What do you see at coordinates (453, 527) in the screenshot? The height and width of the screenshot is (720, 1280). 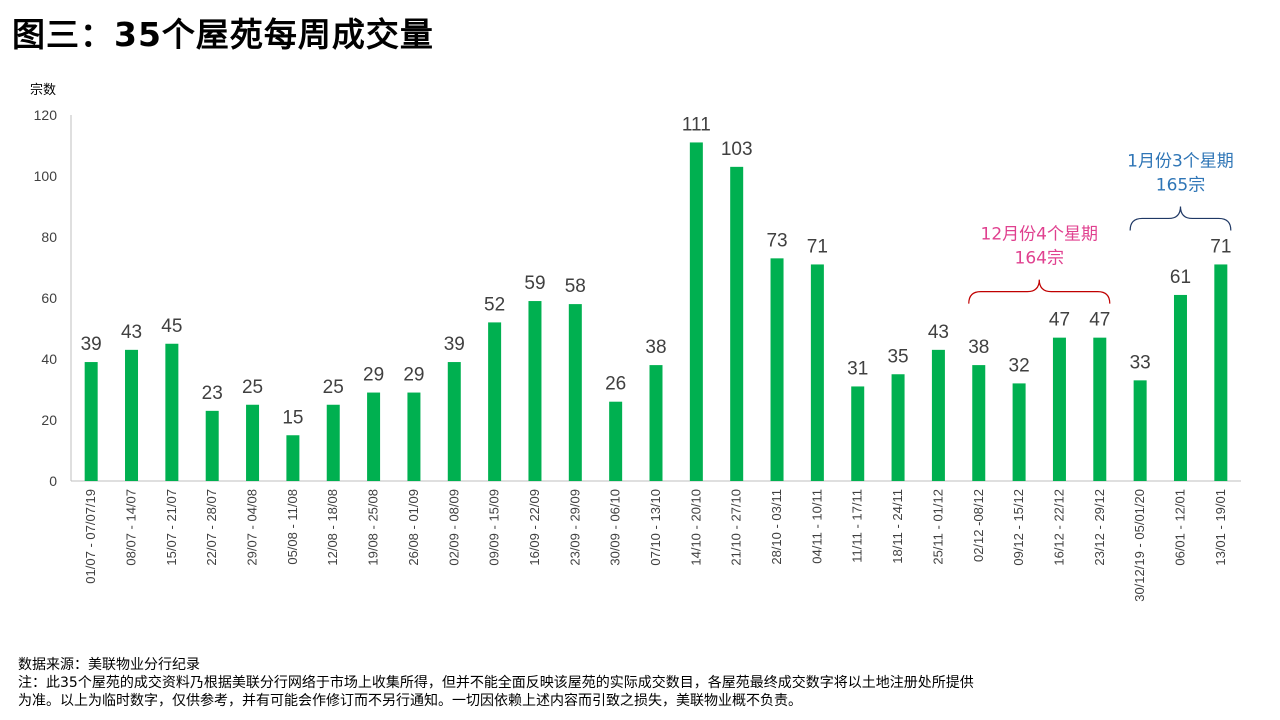 I see `x-tick-label: 02/09 - 08/09` at bounding box center [453, 527].